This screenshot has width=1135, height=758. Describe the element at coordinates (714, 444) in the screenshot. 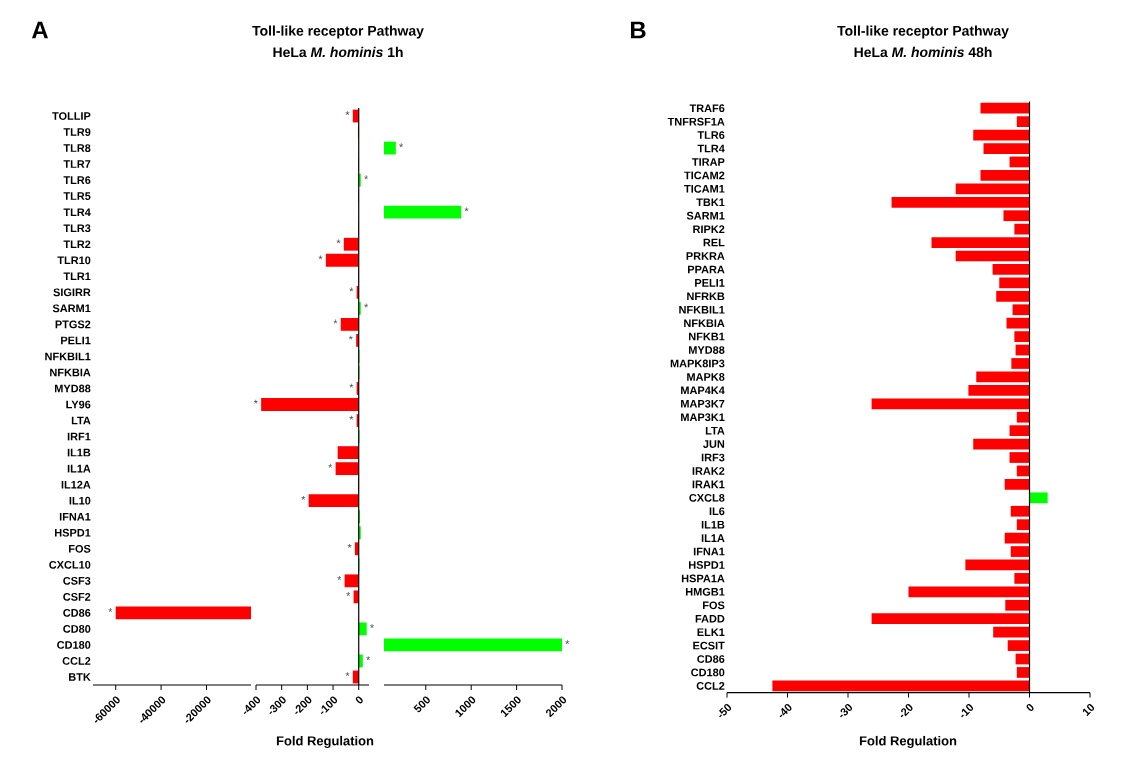

I see `y-tick-label: JUN` at that location.